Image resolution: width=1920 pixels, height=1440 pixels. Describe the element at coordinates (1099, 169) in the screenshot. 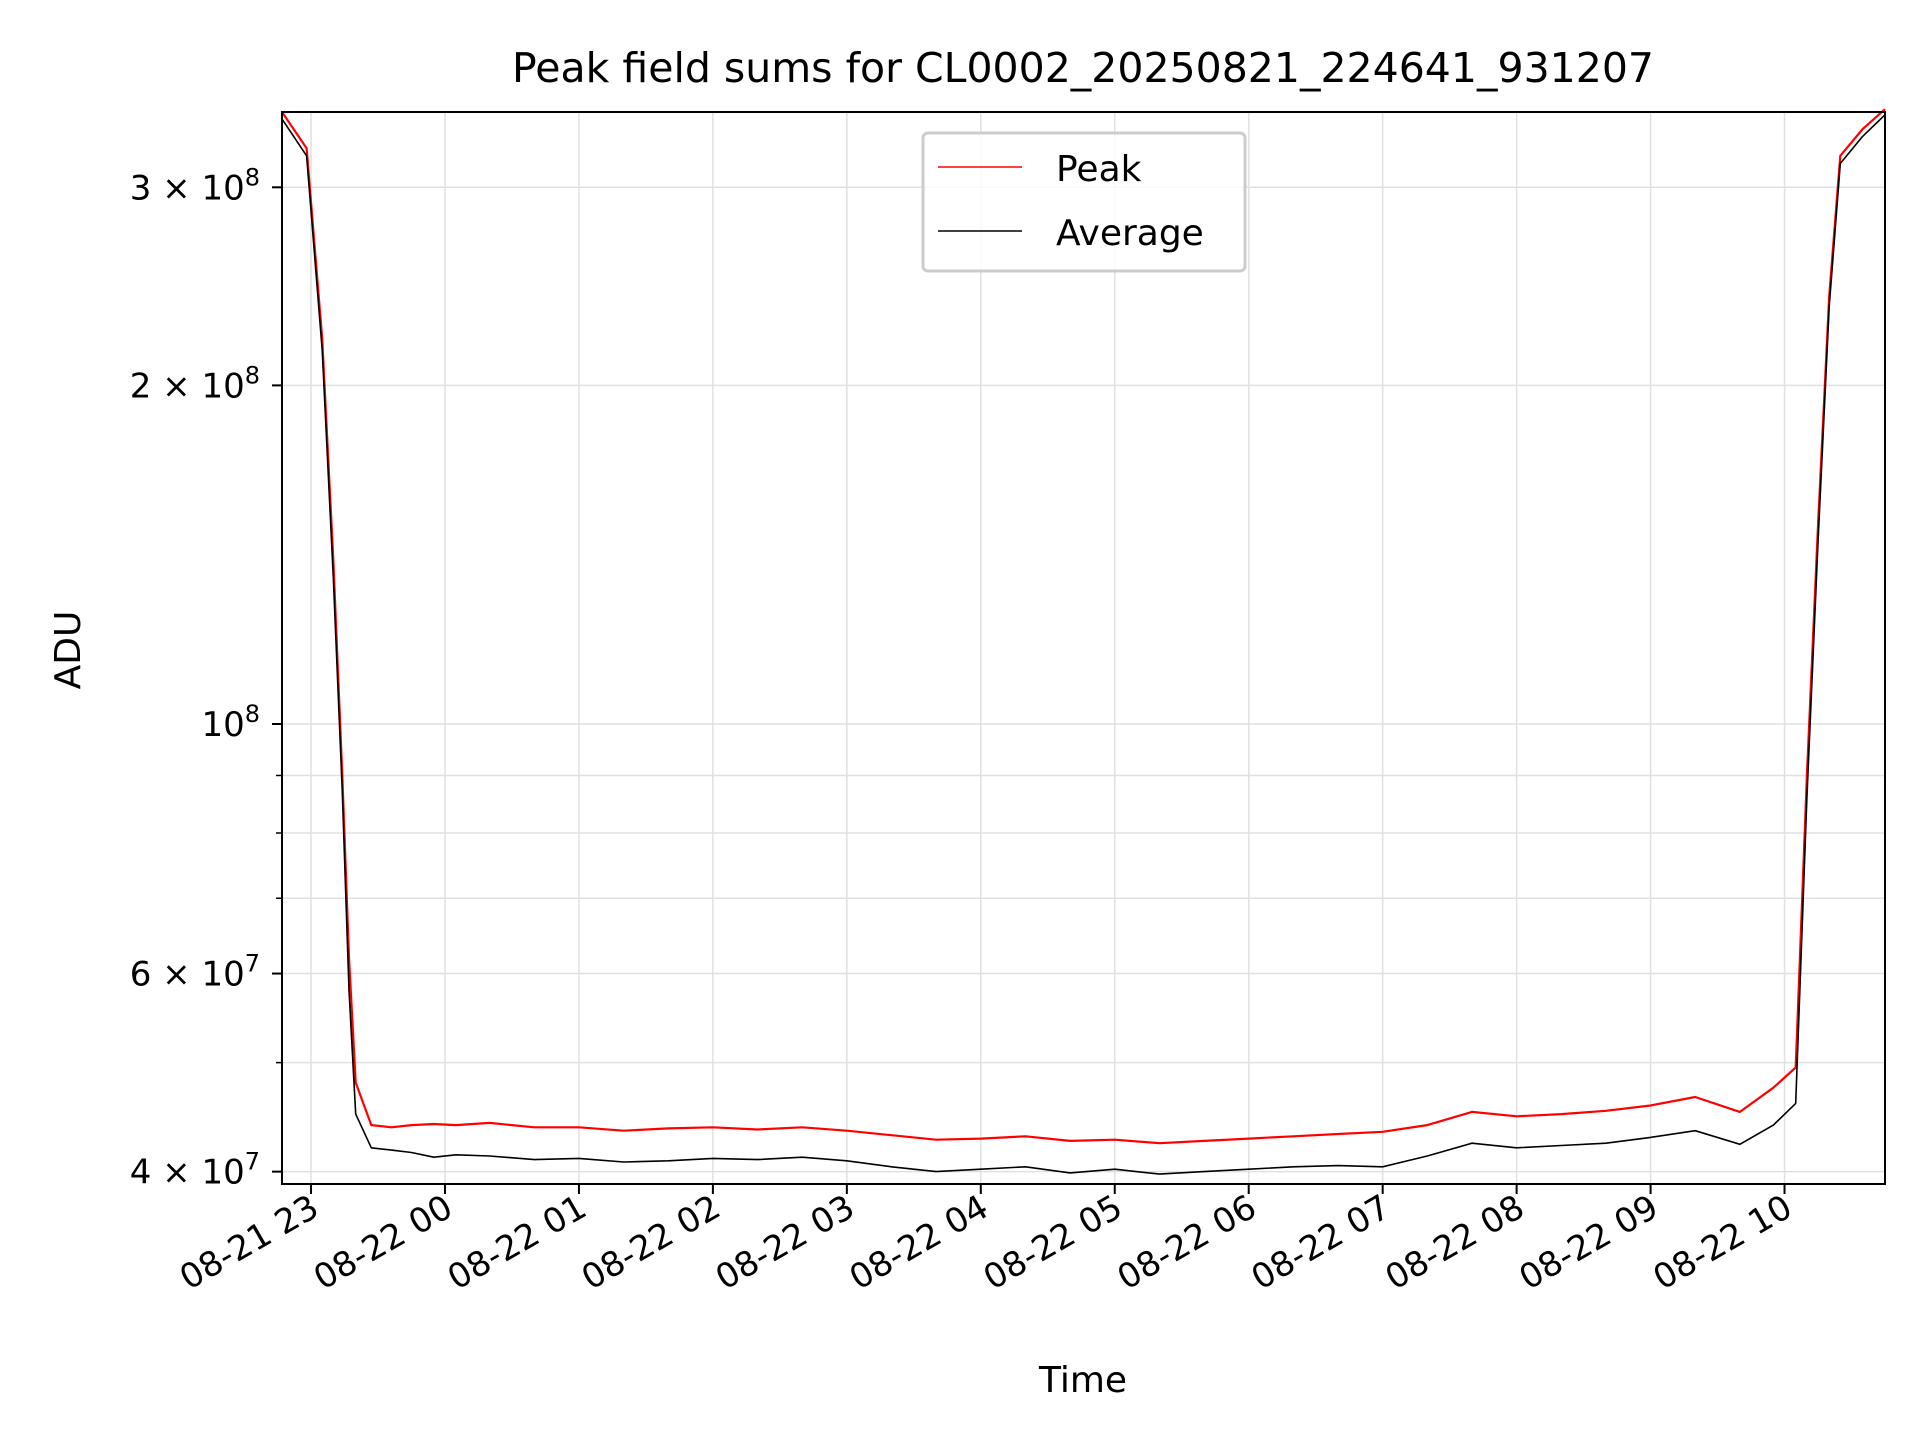

I see `legend-peak-label: Peak` at that location.